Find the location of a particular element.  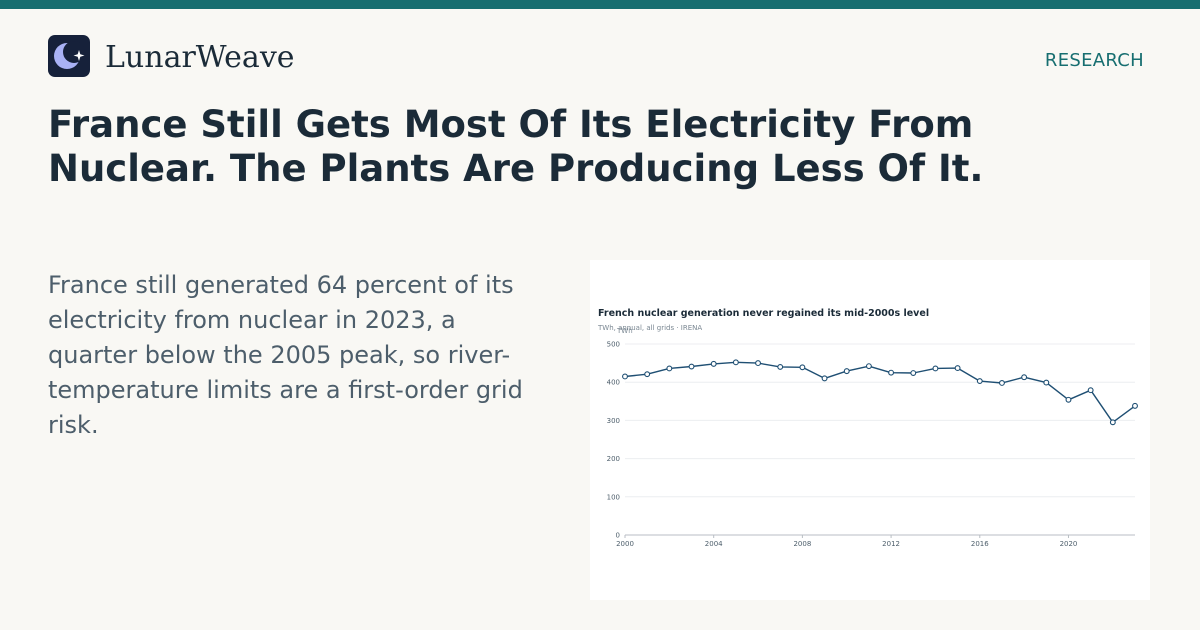

y-tick-label: 300 is located at coordinates (613, 421).